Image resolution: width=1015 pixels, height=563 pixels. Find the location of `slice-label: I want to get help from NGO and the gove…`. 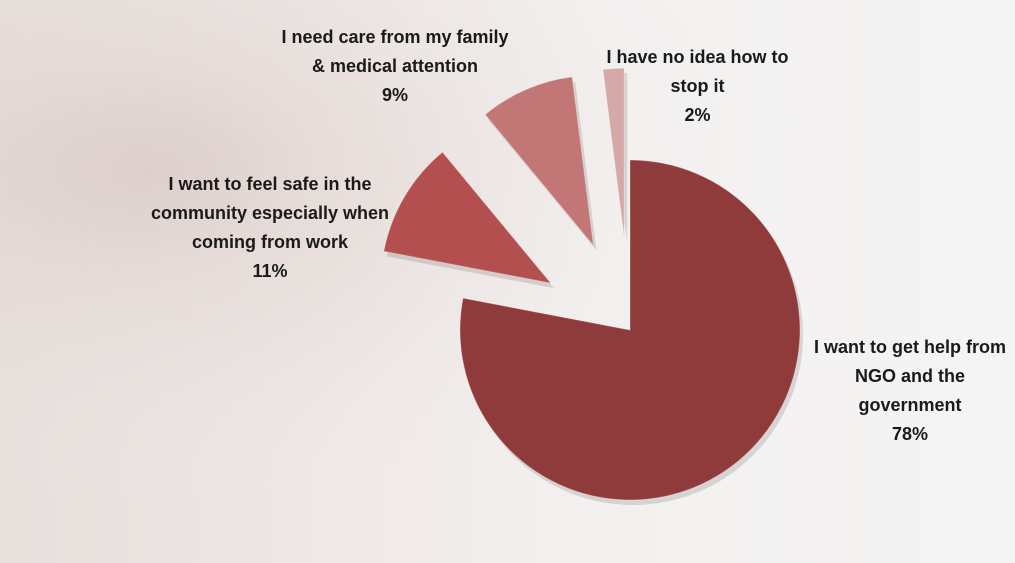

slice-label: I want to get help from NGO and the gove… is located at coordinates (910, 391).